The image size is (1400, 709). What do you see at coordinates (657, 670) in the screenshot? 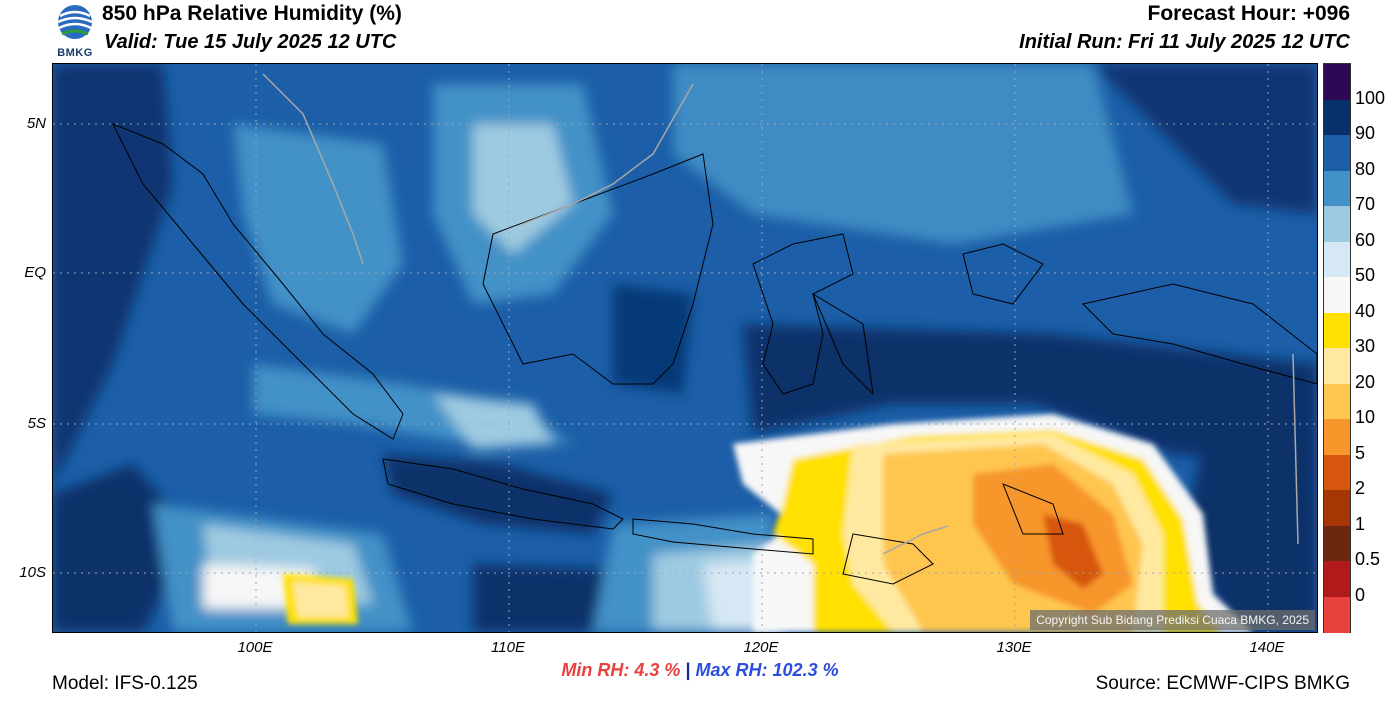
I see `min-rh-value: 4.3 %` at bounding box center [657, 670].